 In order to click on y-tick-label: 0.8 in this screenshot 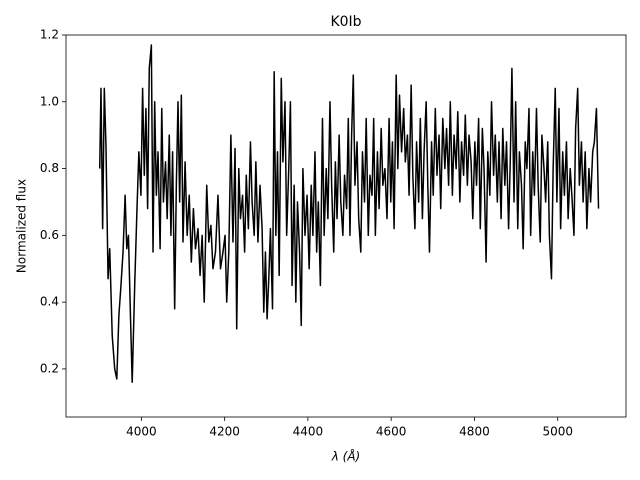, I will do `click(49, 168)`.